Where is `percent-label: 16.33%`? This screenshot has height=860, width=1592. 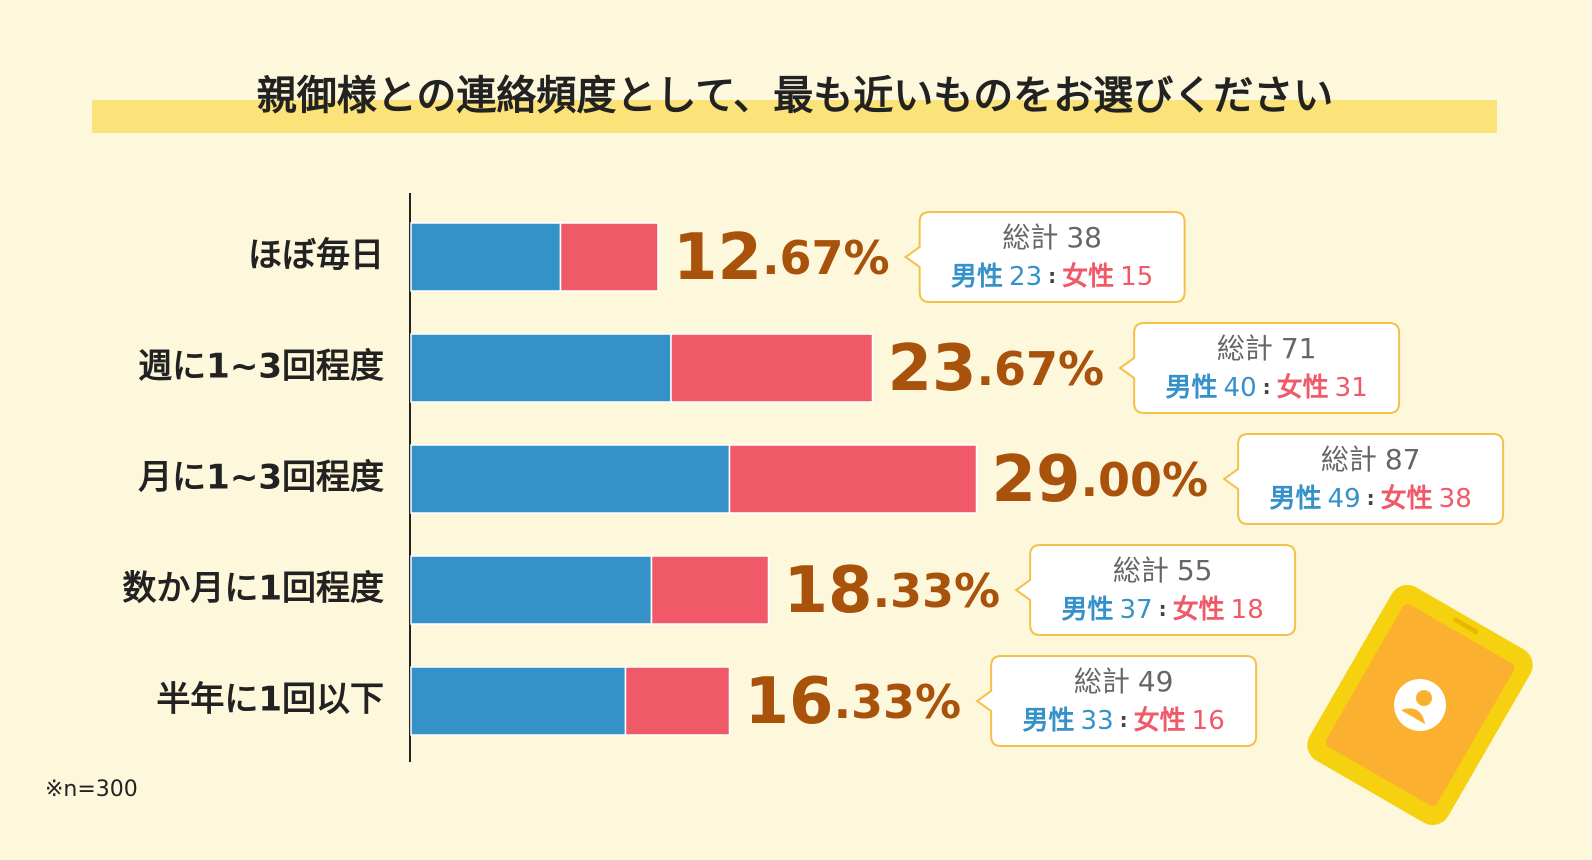 percent-label: 16.33% is located at coordinates (853, 702).